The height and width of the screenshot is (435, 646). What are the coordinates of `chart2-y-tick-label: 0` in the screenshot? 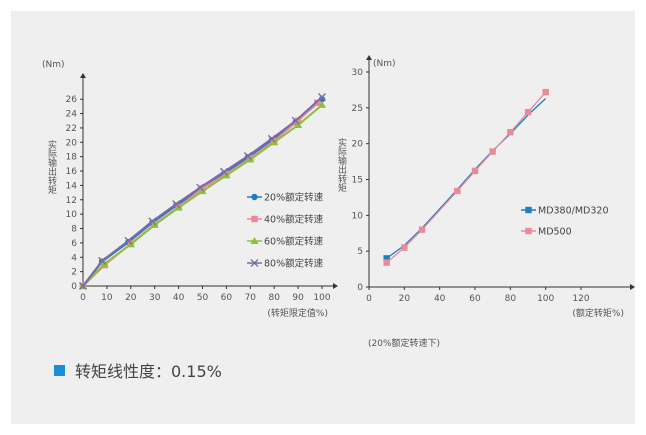 It's located at (360, 288).